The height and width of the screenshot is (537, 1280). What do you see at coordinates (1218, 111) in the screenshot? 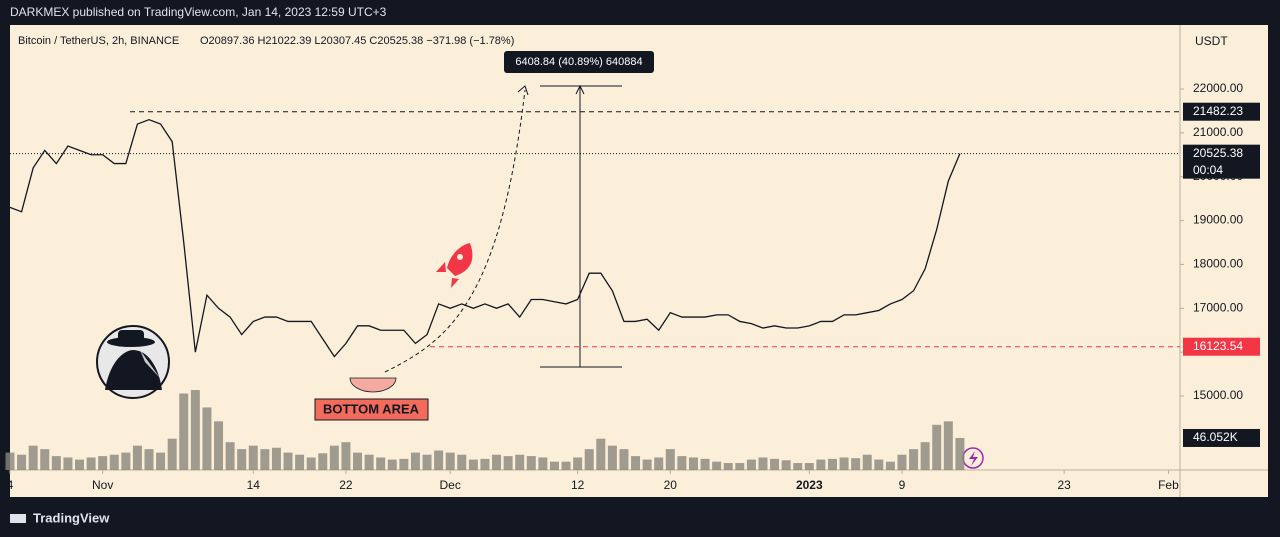
I see `level-label: 21482.23` at bounding box center [1218, 111].